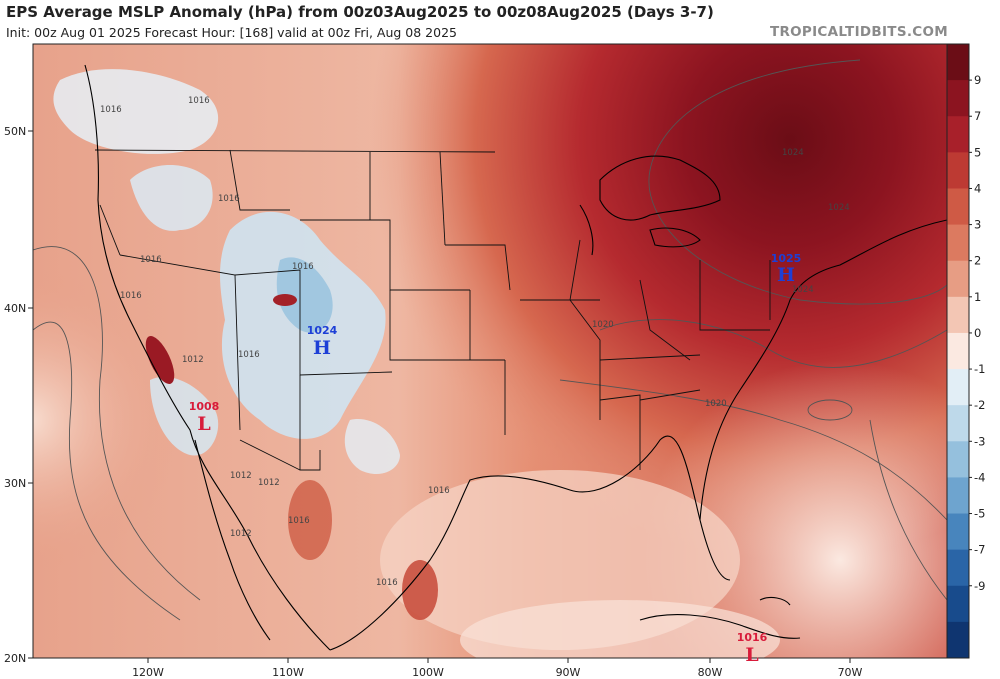 The image size is (1000, 679). Describe the element at coordinates (15, 308) in the screenshot. I see `lat-label-40n: 40N` at that location.